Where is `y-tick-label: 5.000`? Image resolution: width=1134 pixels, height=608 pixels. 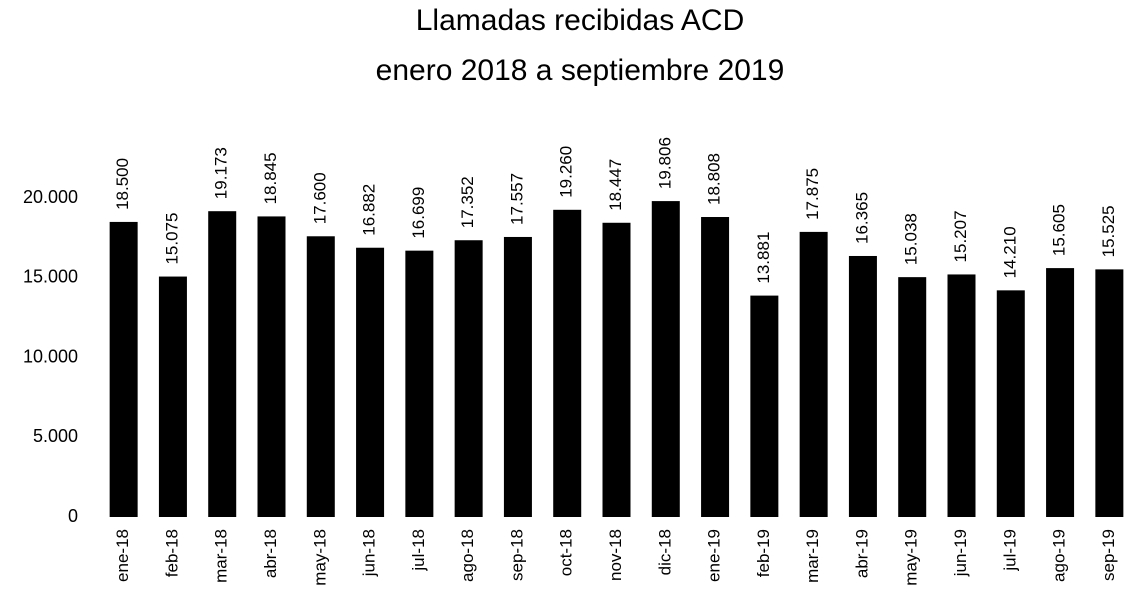
y-tick-label: 5.000 is located at coordinates (55, 436).